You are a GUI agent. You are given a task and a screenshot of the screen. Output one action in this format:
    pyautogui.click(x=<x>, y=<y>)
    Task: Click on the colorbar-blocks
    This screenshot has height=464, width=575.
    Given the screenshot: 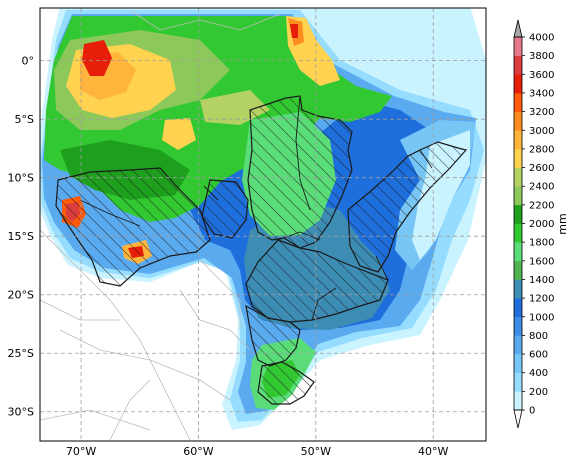 What is the action you would take?
    pyautogui.click(x=518, y=224)
    